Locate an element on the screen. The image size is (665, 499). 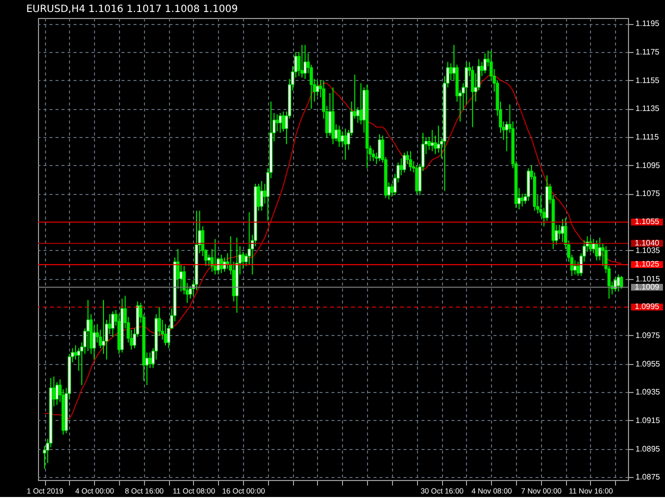
y-tick-label: 1.1015 is located at coordinates (648, 279).